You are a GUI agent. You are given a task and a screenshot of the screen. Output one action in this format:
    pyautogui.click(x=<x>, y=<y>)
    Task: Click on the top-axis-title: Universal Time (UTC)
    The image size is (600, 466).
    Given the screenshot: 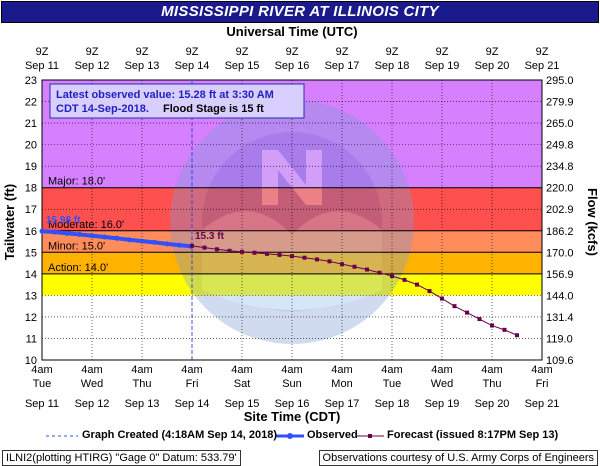 What is the action you would take?
    pyautogui.click(x=291, y=31)
    